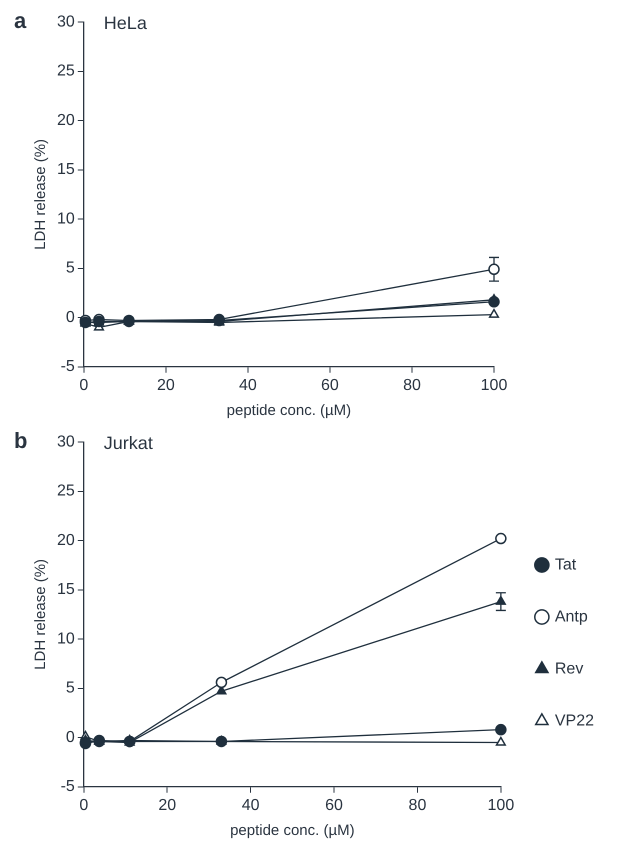 This screenshot has width=618, height=864. What do you see at coordinates (574, 721) in the screenshot?
I see `legend-label: VP22` at bounding box center [574, 721].